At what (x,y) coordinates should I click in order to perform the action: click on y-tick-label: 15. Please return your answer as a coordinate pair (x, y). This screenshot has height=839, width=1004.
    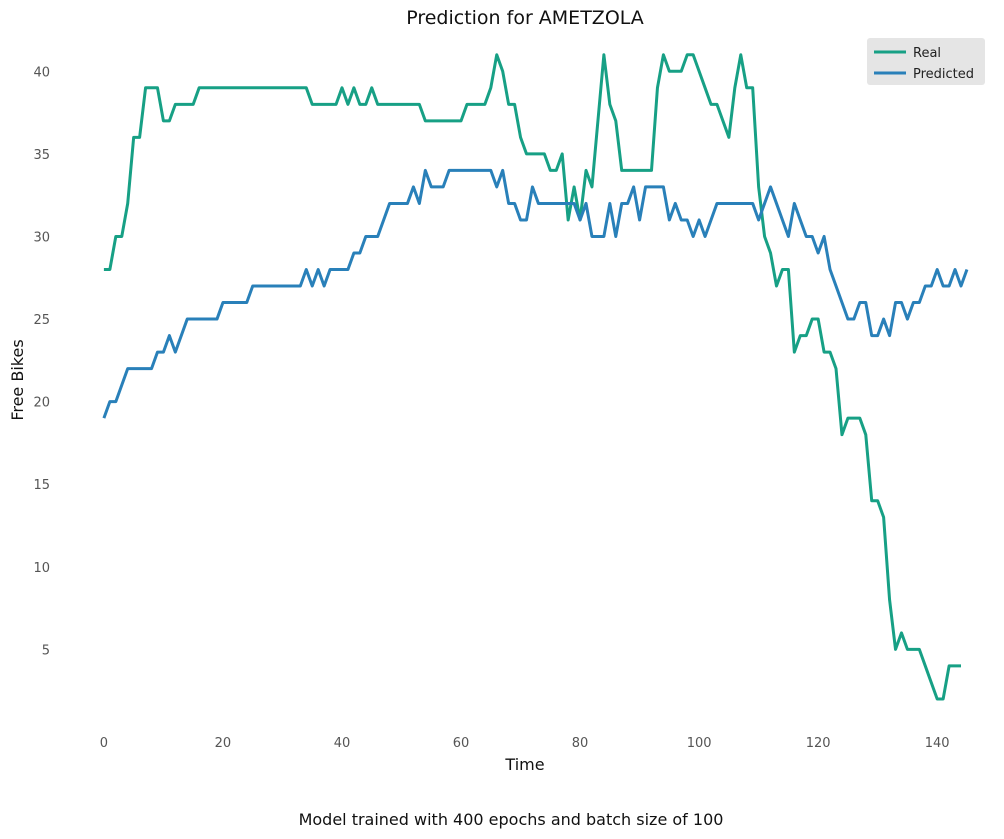
    Looking at the image, I should click on (41, 485).